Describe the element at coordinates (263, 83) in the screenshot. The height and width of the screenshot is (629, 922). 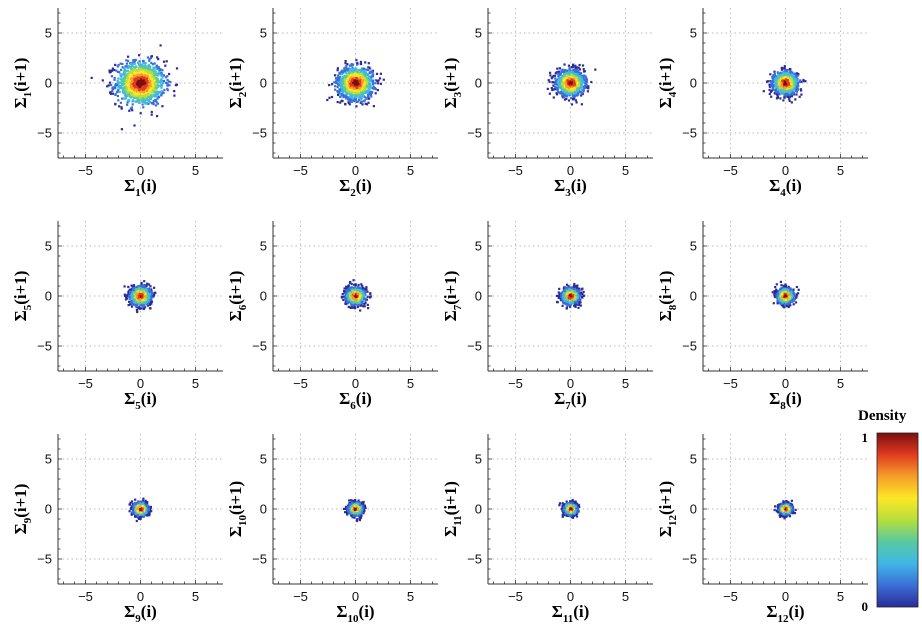
I see `y-tick-label: 0` at that location.